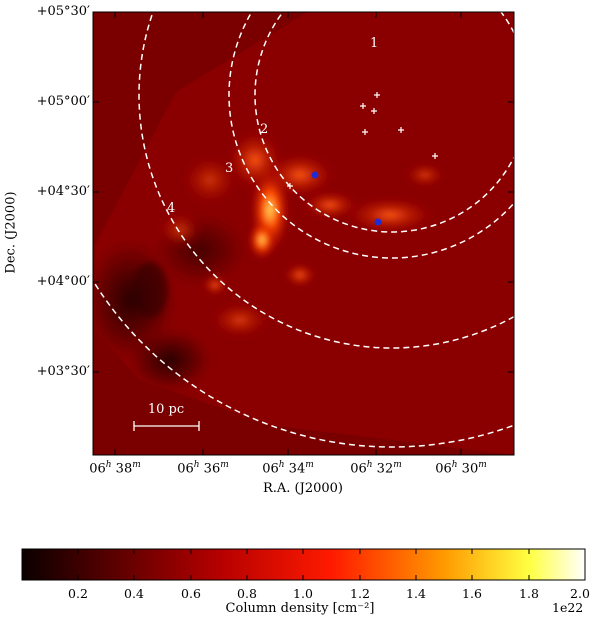 The height and width of the screenshot is (621, 600). What do you see at coordinates (247, 593) in the screenshot?
I see `colorbar-tick-label: 0.8` at bounding box center [247, 593].